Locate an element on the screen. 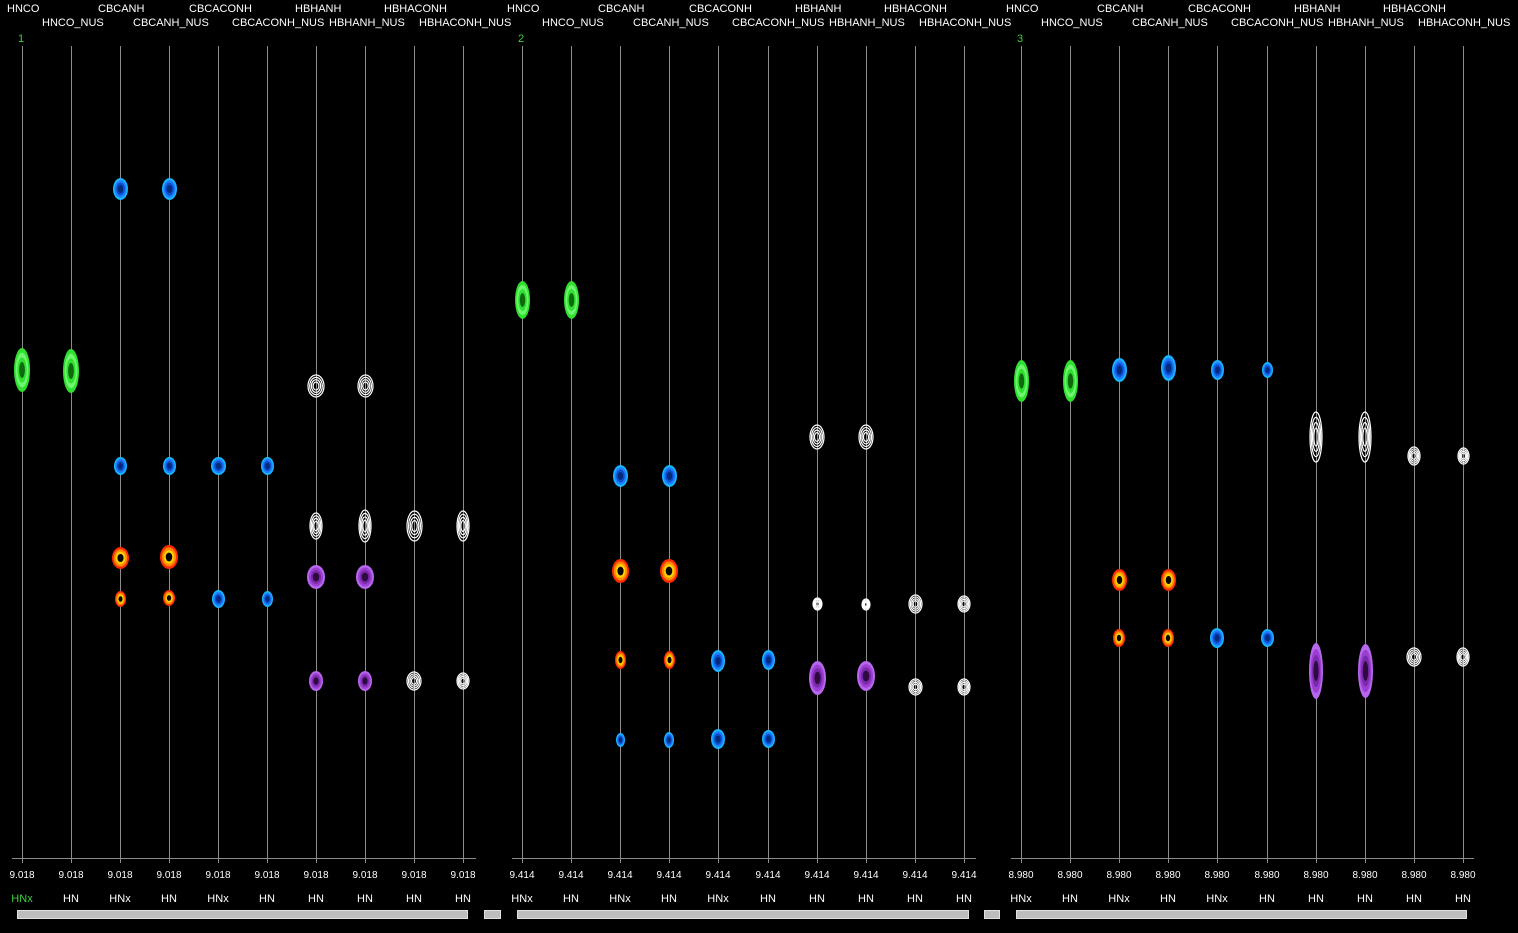 The image size is (1518, 933). panel-3-scrollbar is located at coordinates (1241, 914).